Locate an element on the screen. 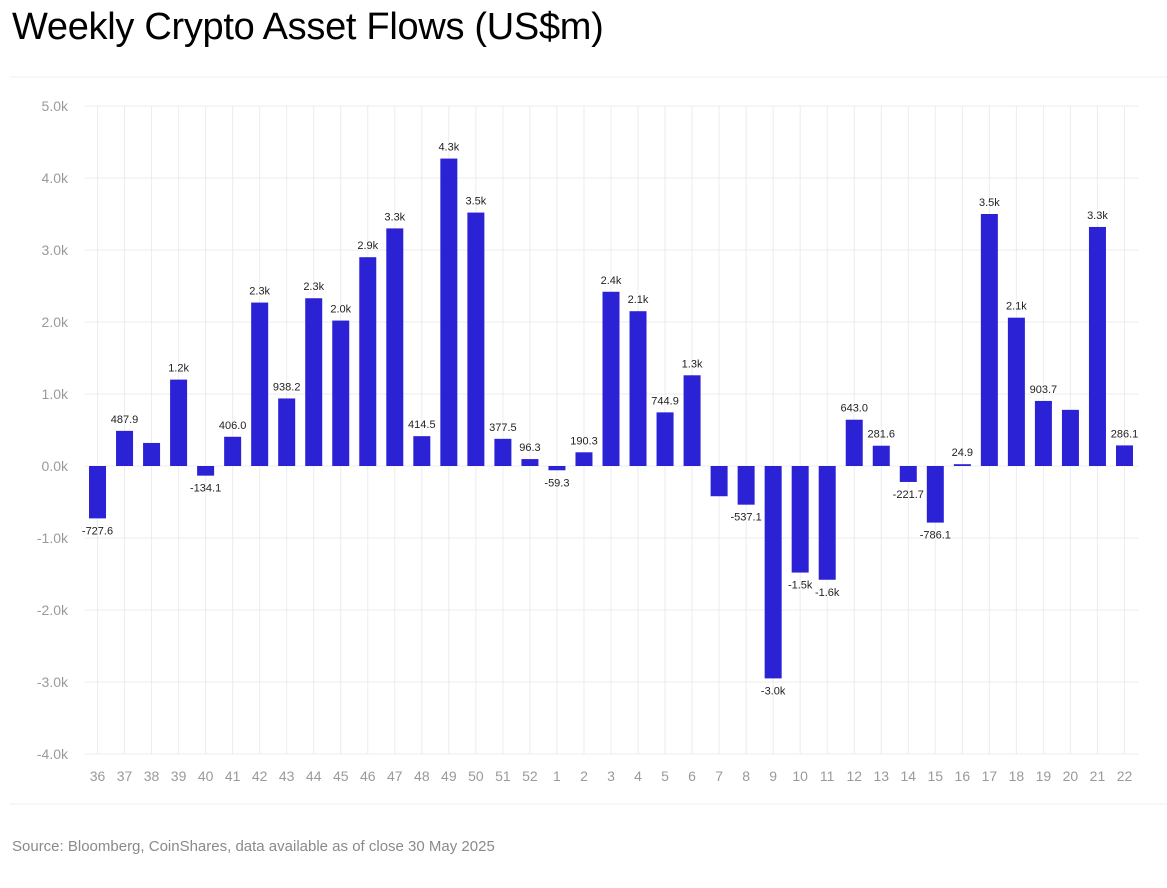 Image resolution: width=1167 pixels, height=888 pixels. x-tick-label: 12 is located at coordinates (854, 776).